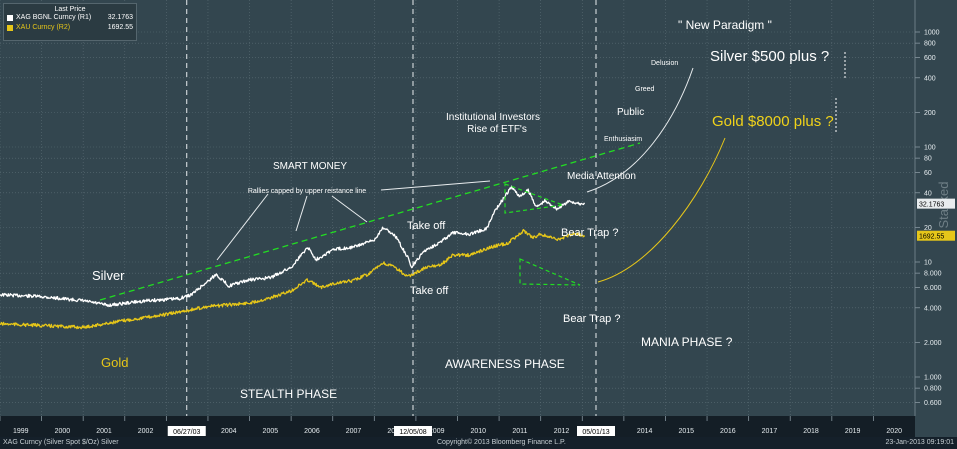  Describe the element at coordinates (457, 426) in the screenshot. I see `x-axis-band` at that location.